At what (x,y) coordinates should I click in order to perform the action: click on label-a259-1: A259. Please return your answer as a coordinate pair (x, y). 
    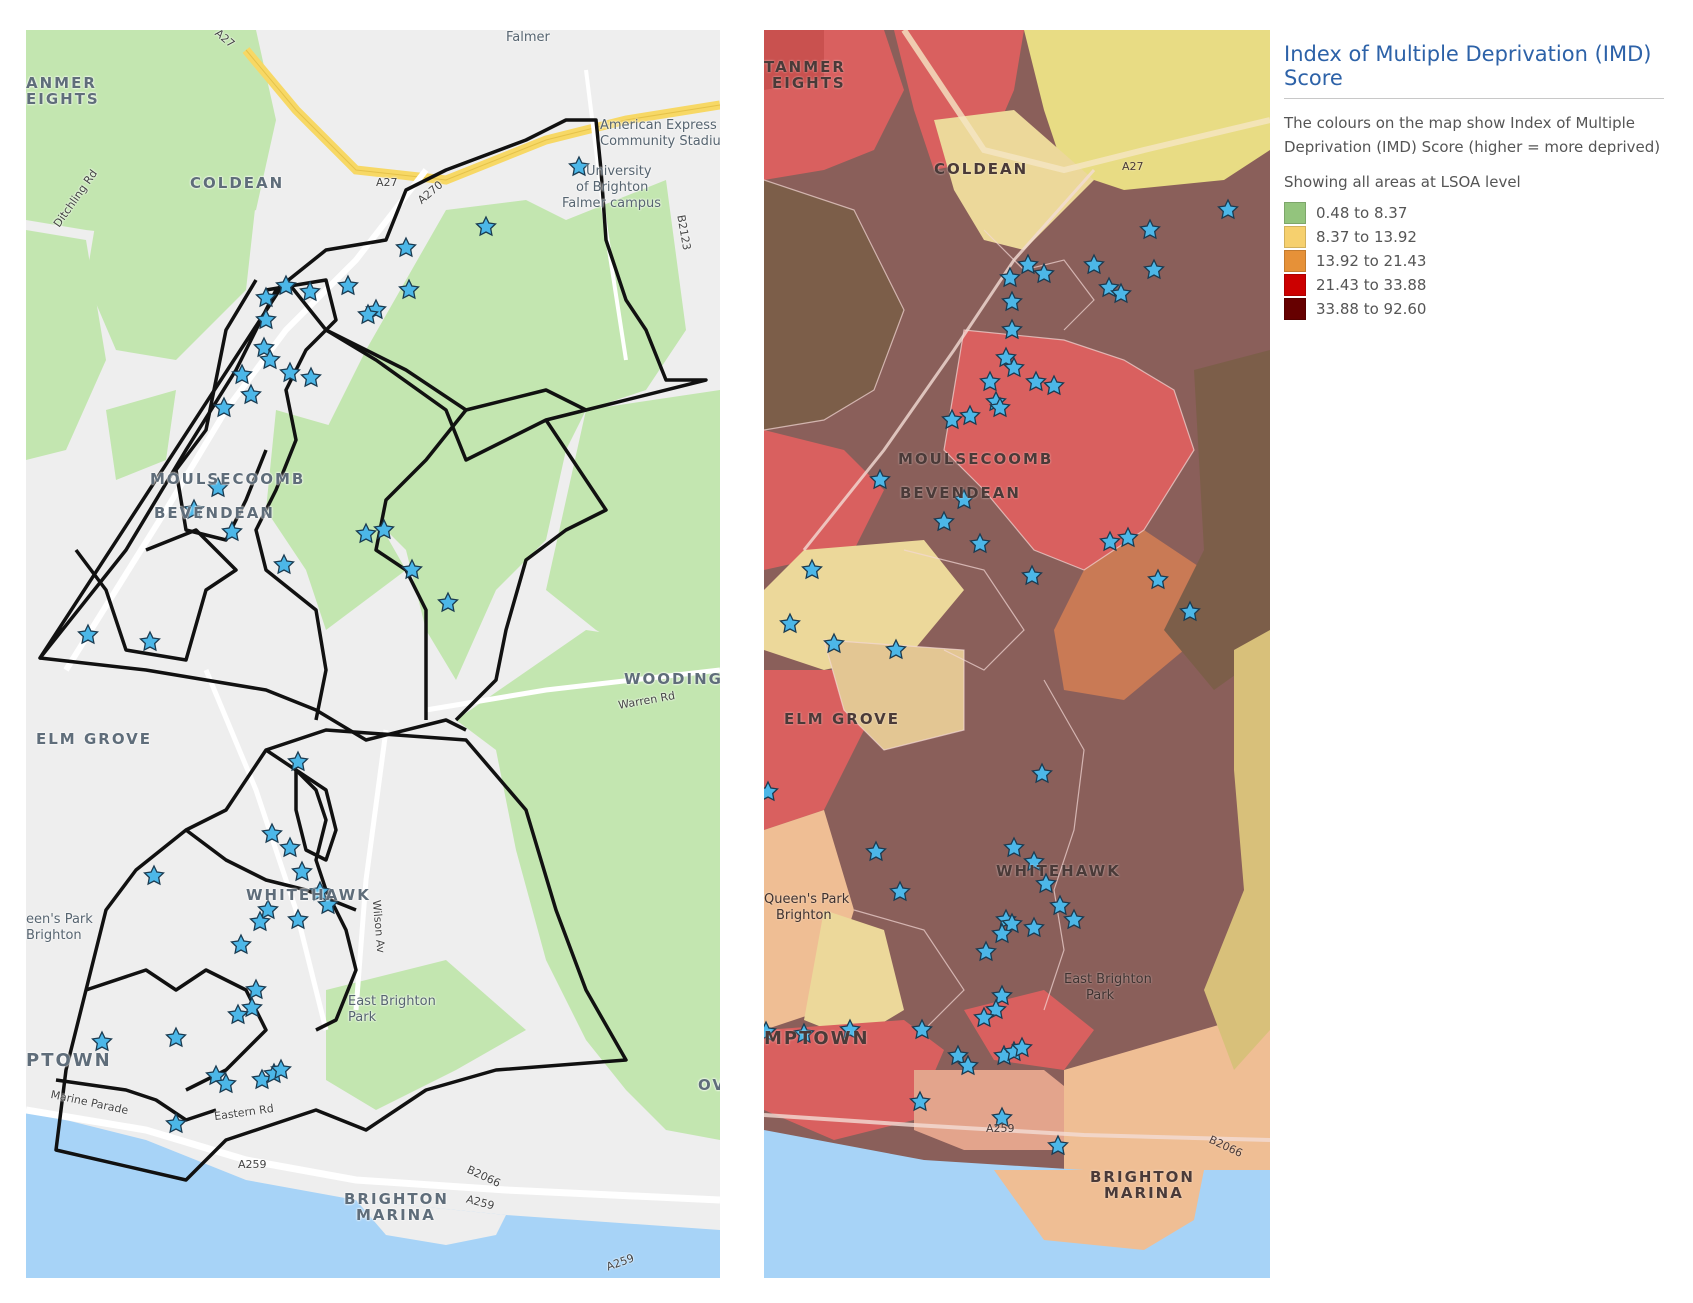
    Looking at the image, I should click on (252, 1164).